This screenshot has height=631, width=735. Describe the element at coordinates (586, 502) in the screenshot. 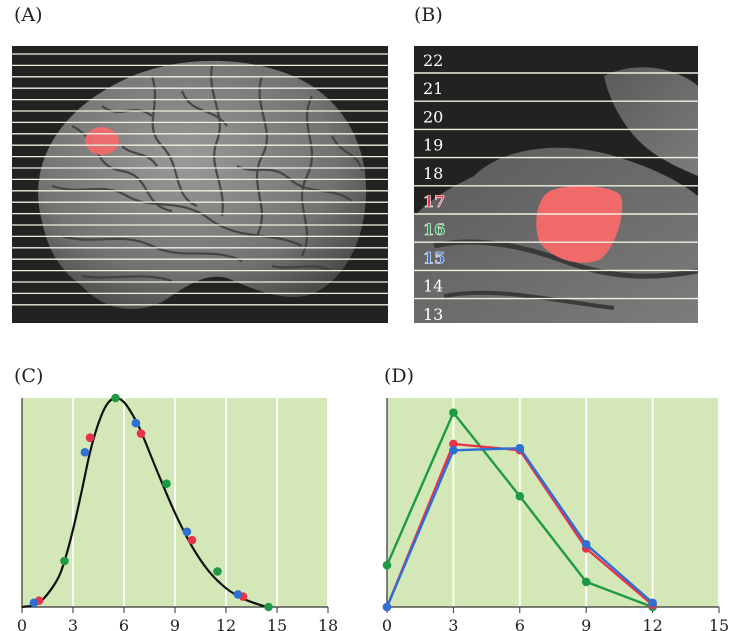

I see `chart-d-gridlines` at that location.